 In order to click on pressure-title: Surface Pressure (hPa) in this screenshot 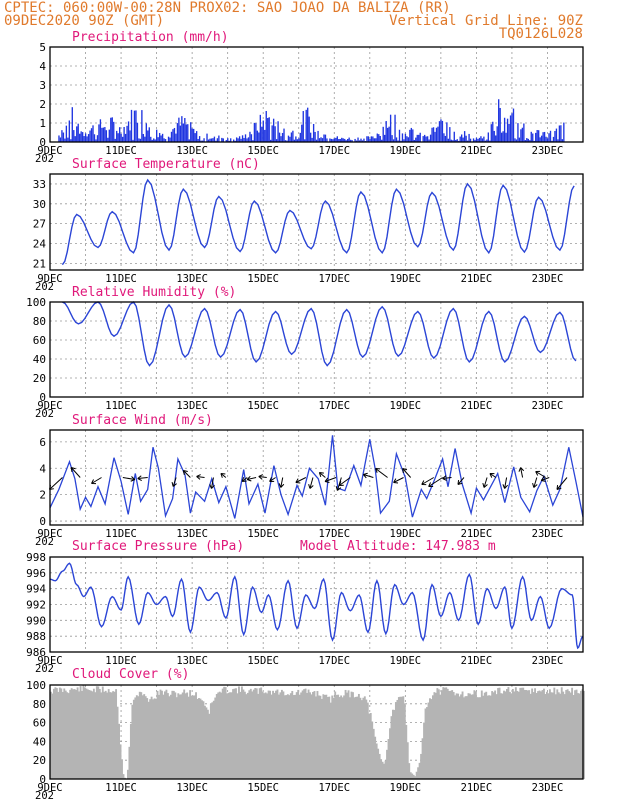, I will do `click(158, 546)`.